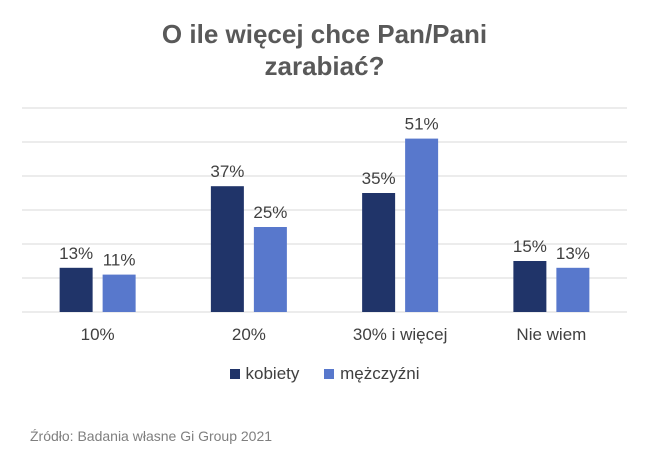 The height and width of the screenshot is (454, 649). I want to click on data-label: 35%, so click(379, 178).